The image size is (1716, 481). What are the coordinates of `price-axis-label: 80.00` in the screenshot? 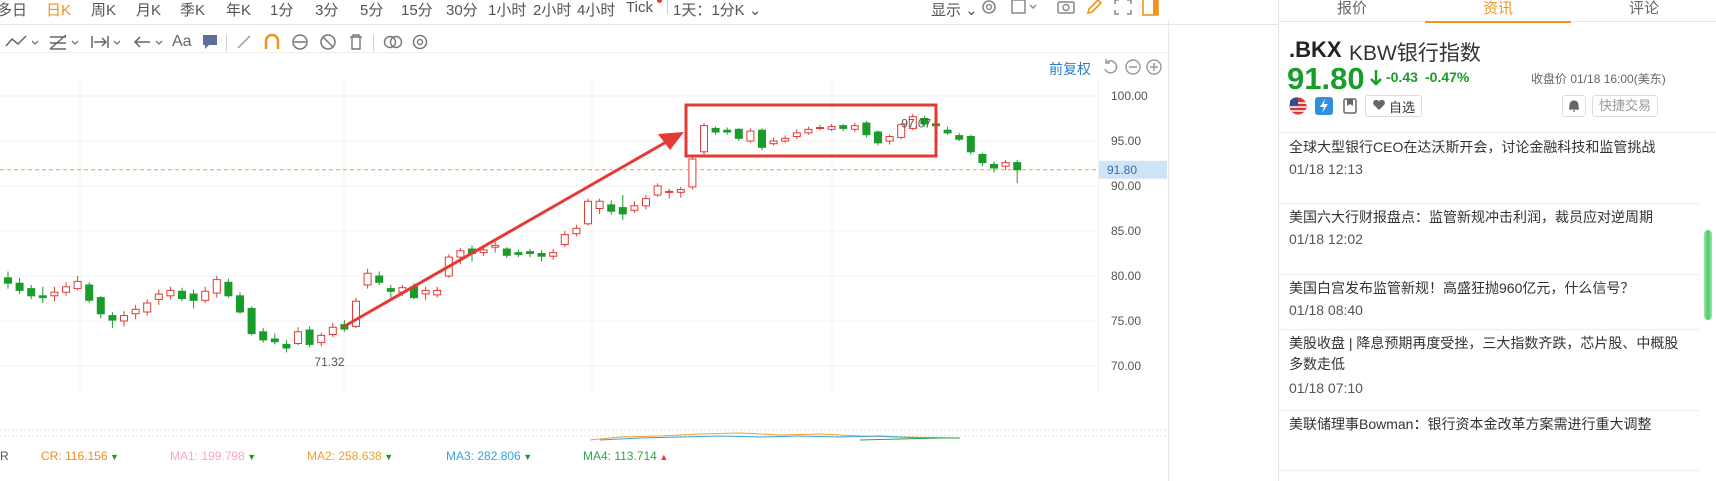 It's located at (1126, 276).